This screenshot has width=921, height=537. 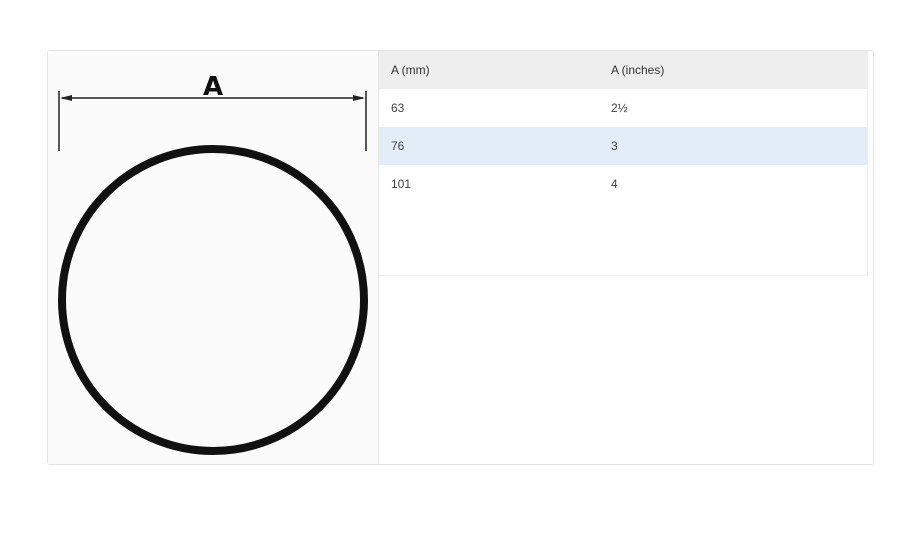 What do you see at coordinates (398, 108) in the screenshot?
I see `cell-mm: 63` at bounding box center [398, 108].